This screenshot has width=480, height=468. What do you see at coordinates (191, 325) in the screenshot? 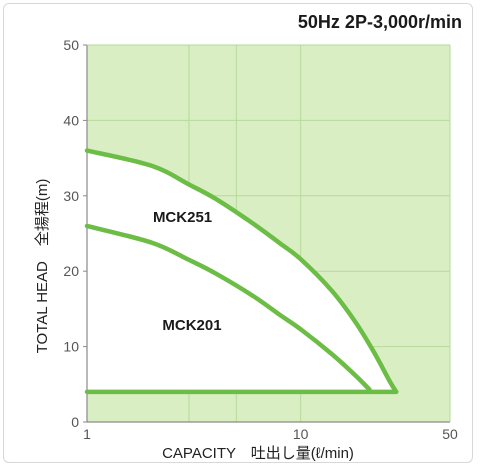
I see `series-label-mck201: MCK201` at bounding box center [191, 325].